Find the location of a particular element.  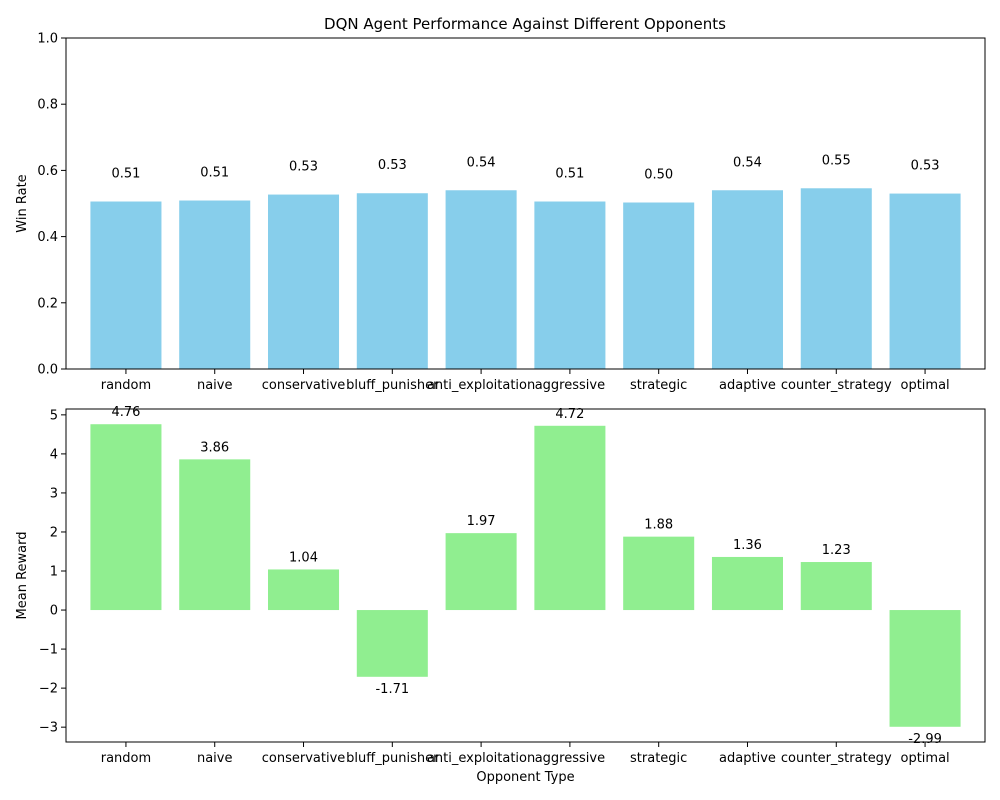

mean-reward-x-tick-label-adaptive: adaptive is located at coordinates (747, 758).